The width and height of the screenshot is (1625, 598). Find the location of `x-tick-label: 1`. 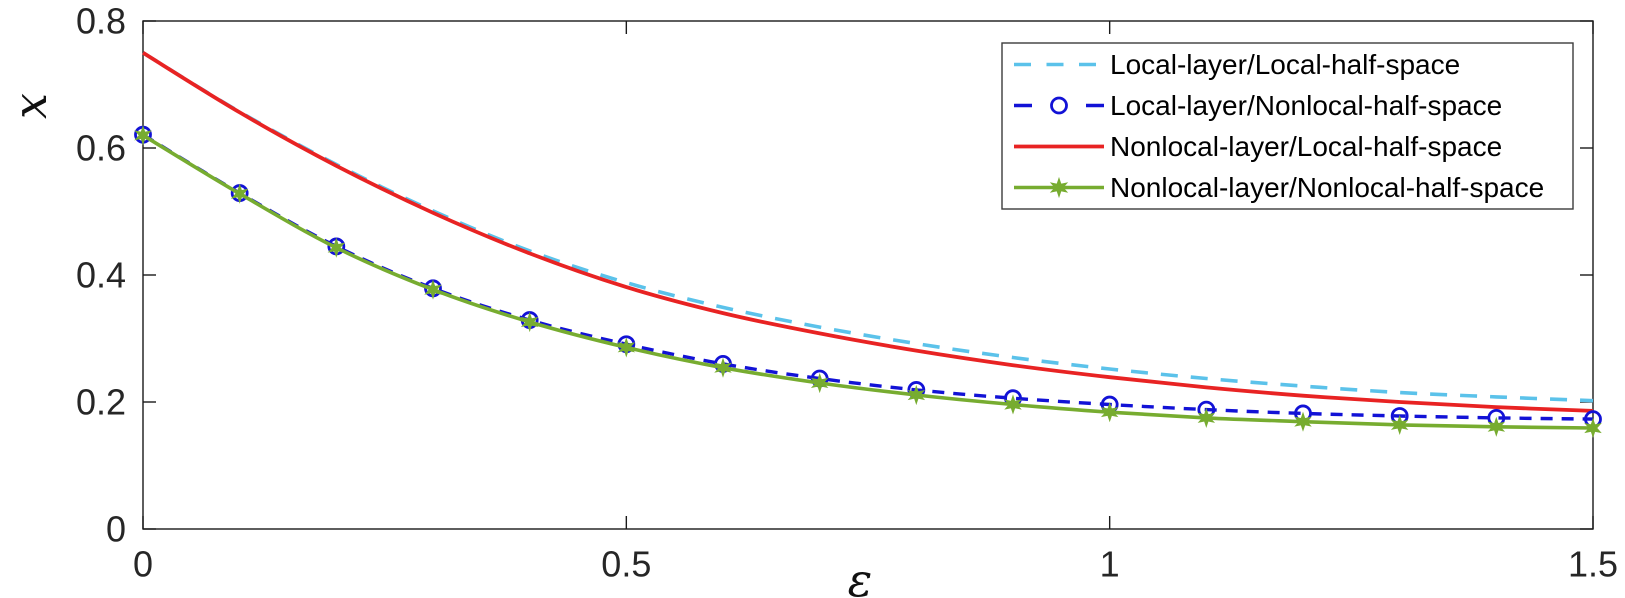

x-tick-label: 1 is located at coordinates (1110, 564).